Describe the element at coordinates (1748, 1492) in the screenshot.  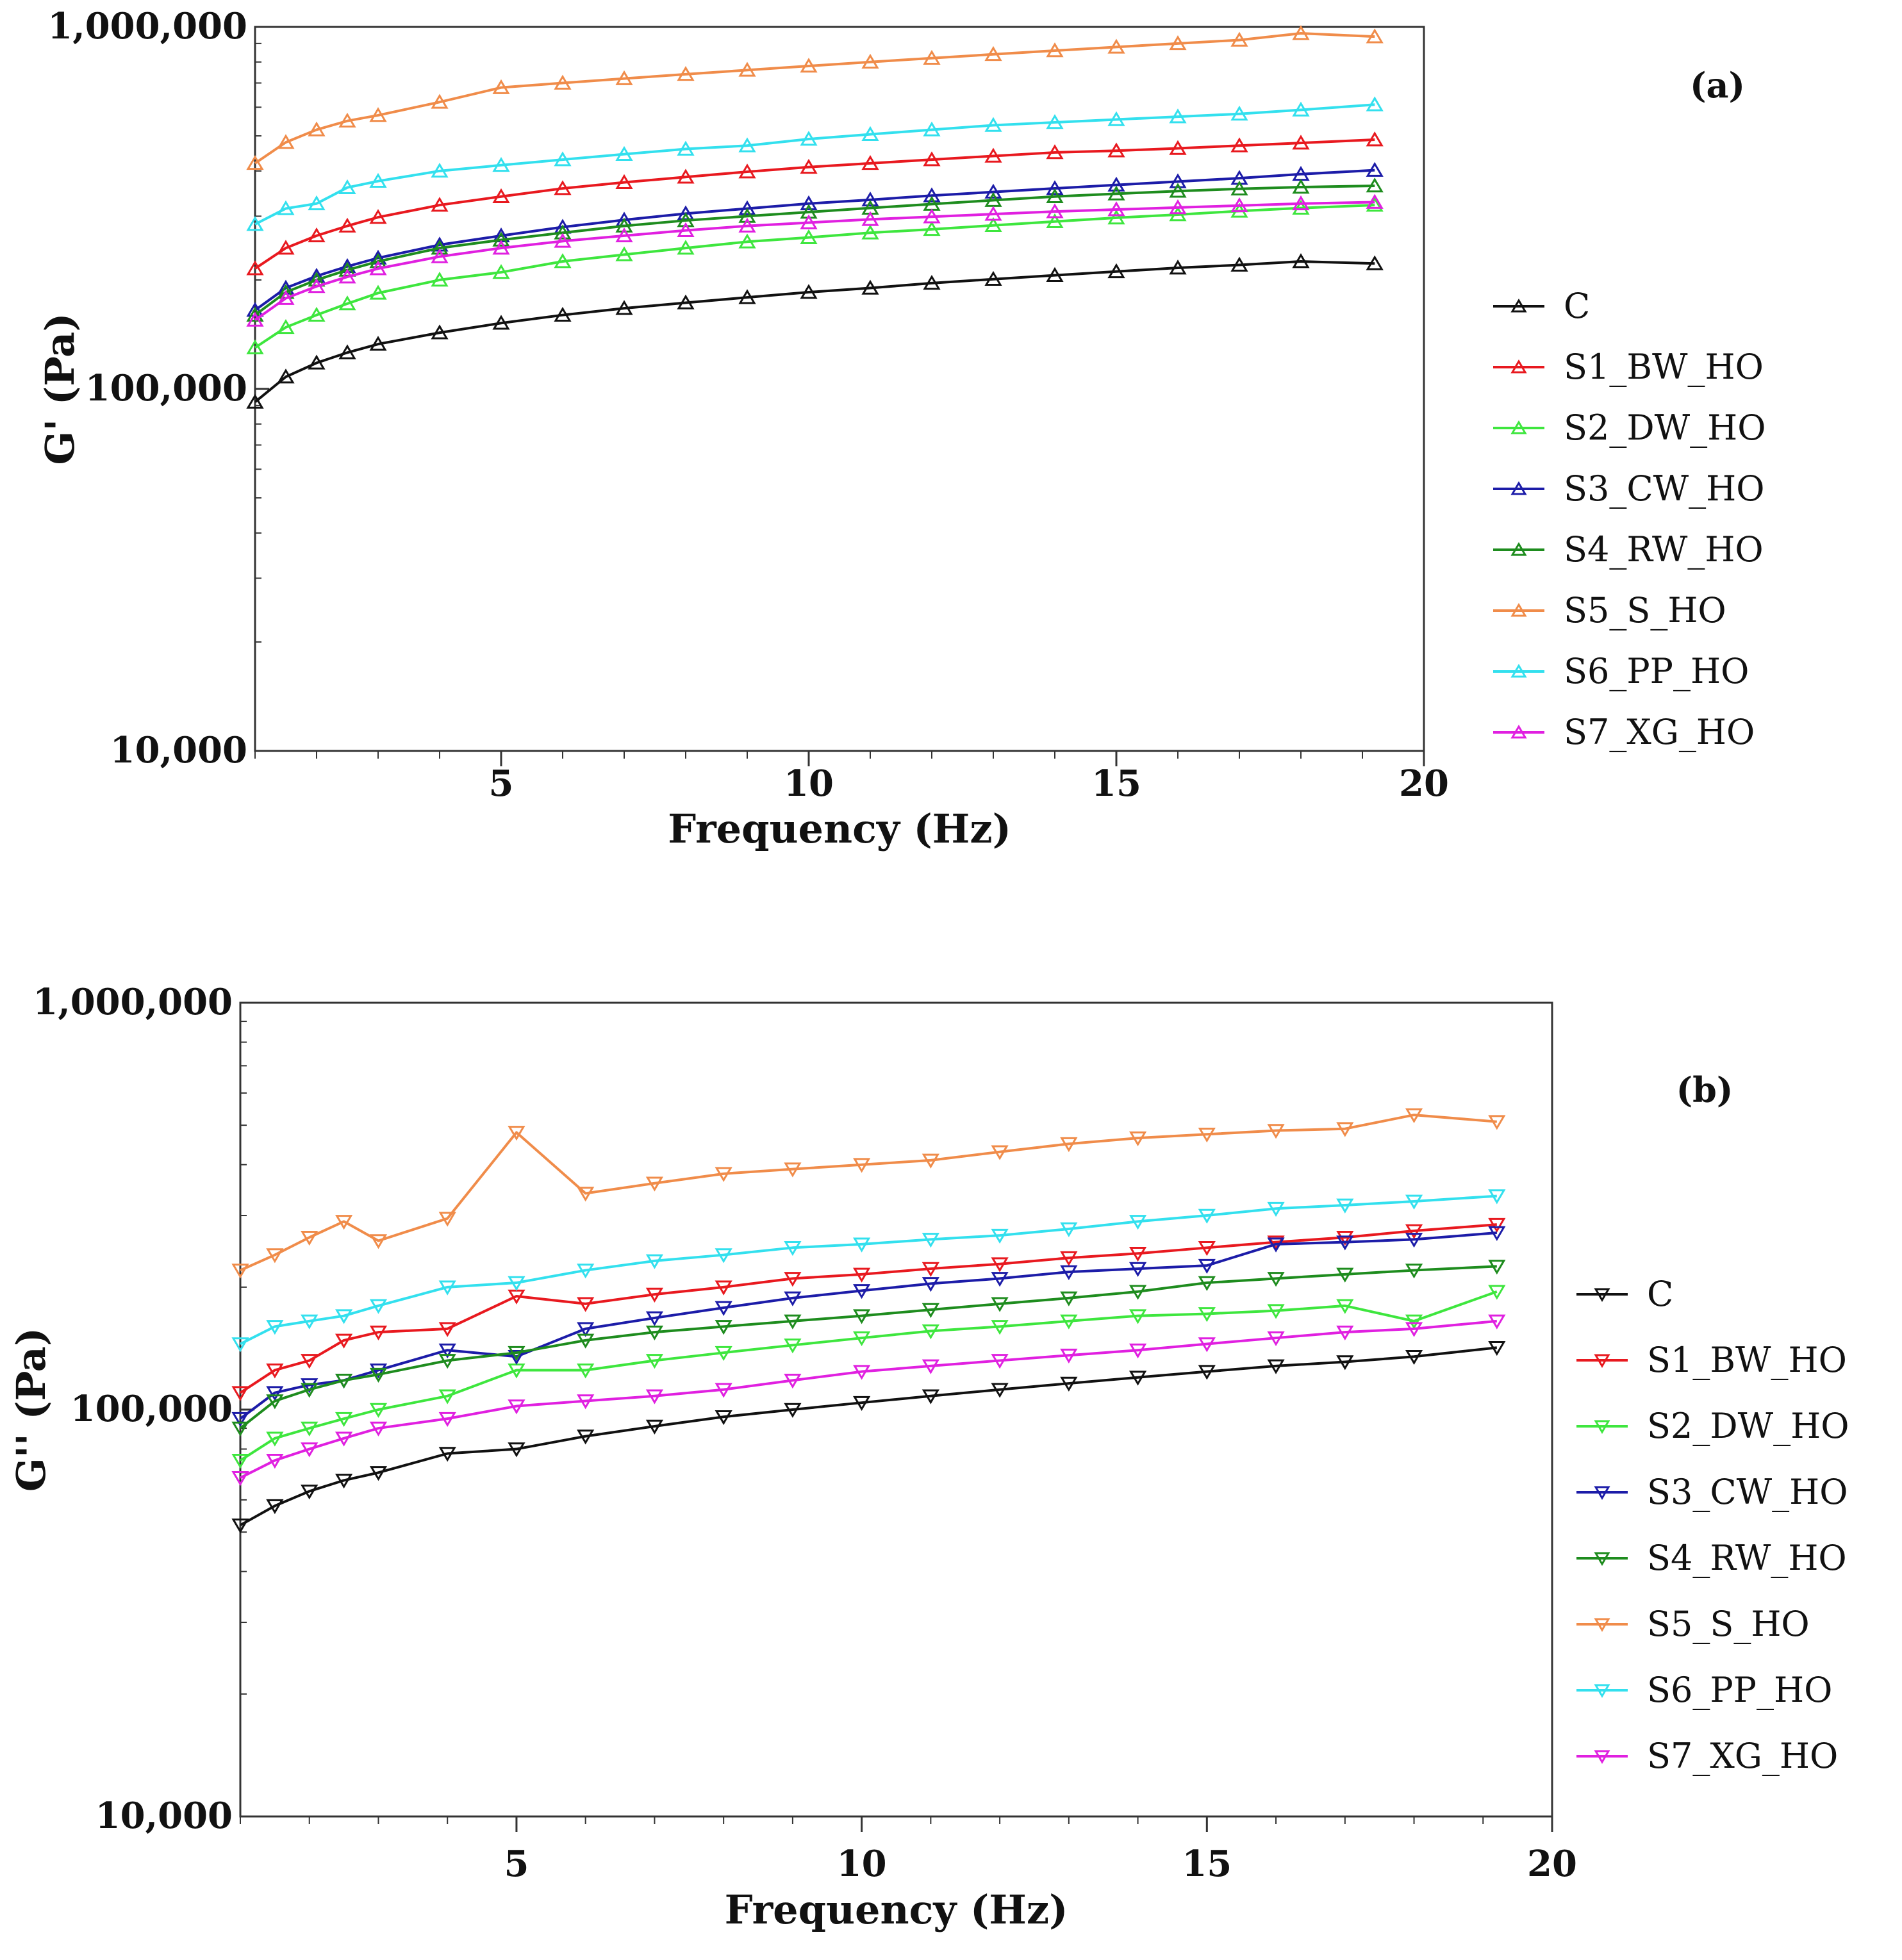
I see `legend-entry: S3_CW_HO` at that location.